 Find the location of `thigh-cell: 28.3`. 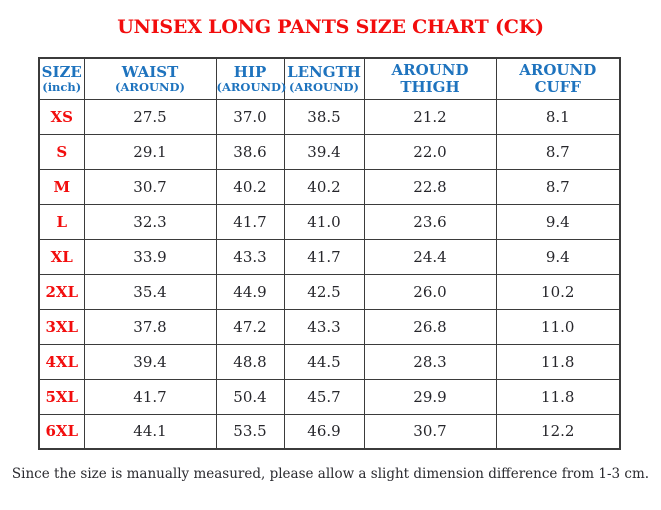

thigh-cell: 28.3 is located at coordinates (430, 361).